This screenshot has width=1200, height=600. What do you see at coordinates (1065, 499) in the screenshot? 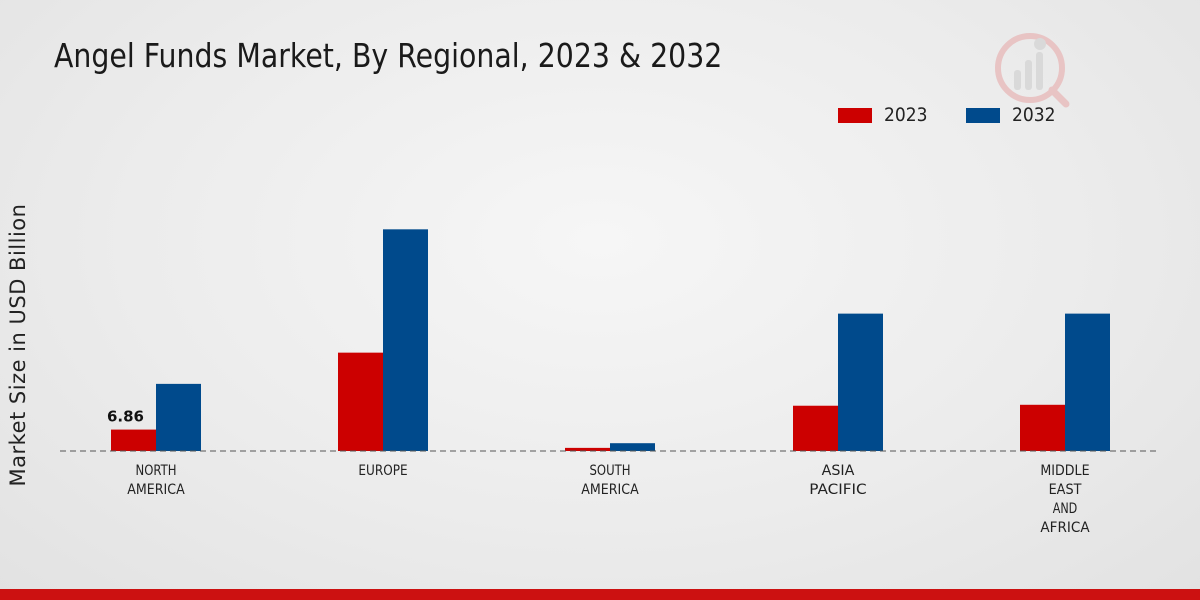
I see `x-tick-label-middle-east-and-africa: MIDDLE EAST AND AFRICA` at bounding box center [1065, 499].